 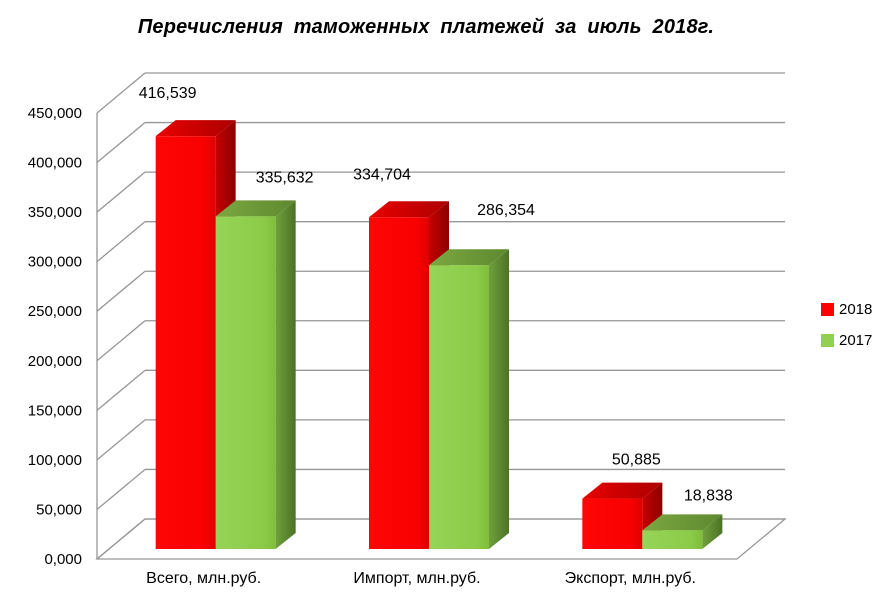 What do you see at coordinates (55, 163) in the screenshot?
I see `y-axis-tick-label: 400,000` at bounding box center [55, 163].